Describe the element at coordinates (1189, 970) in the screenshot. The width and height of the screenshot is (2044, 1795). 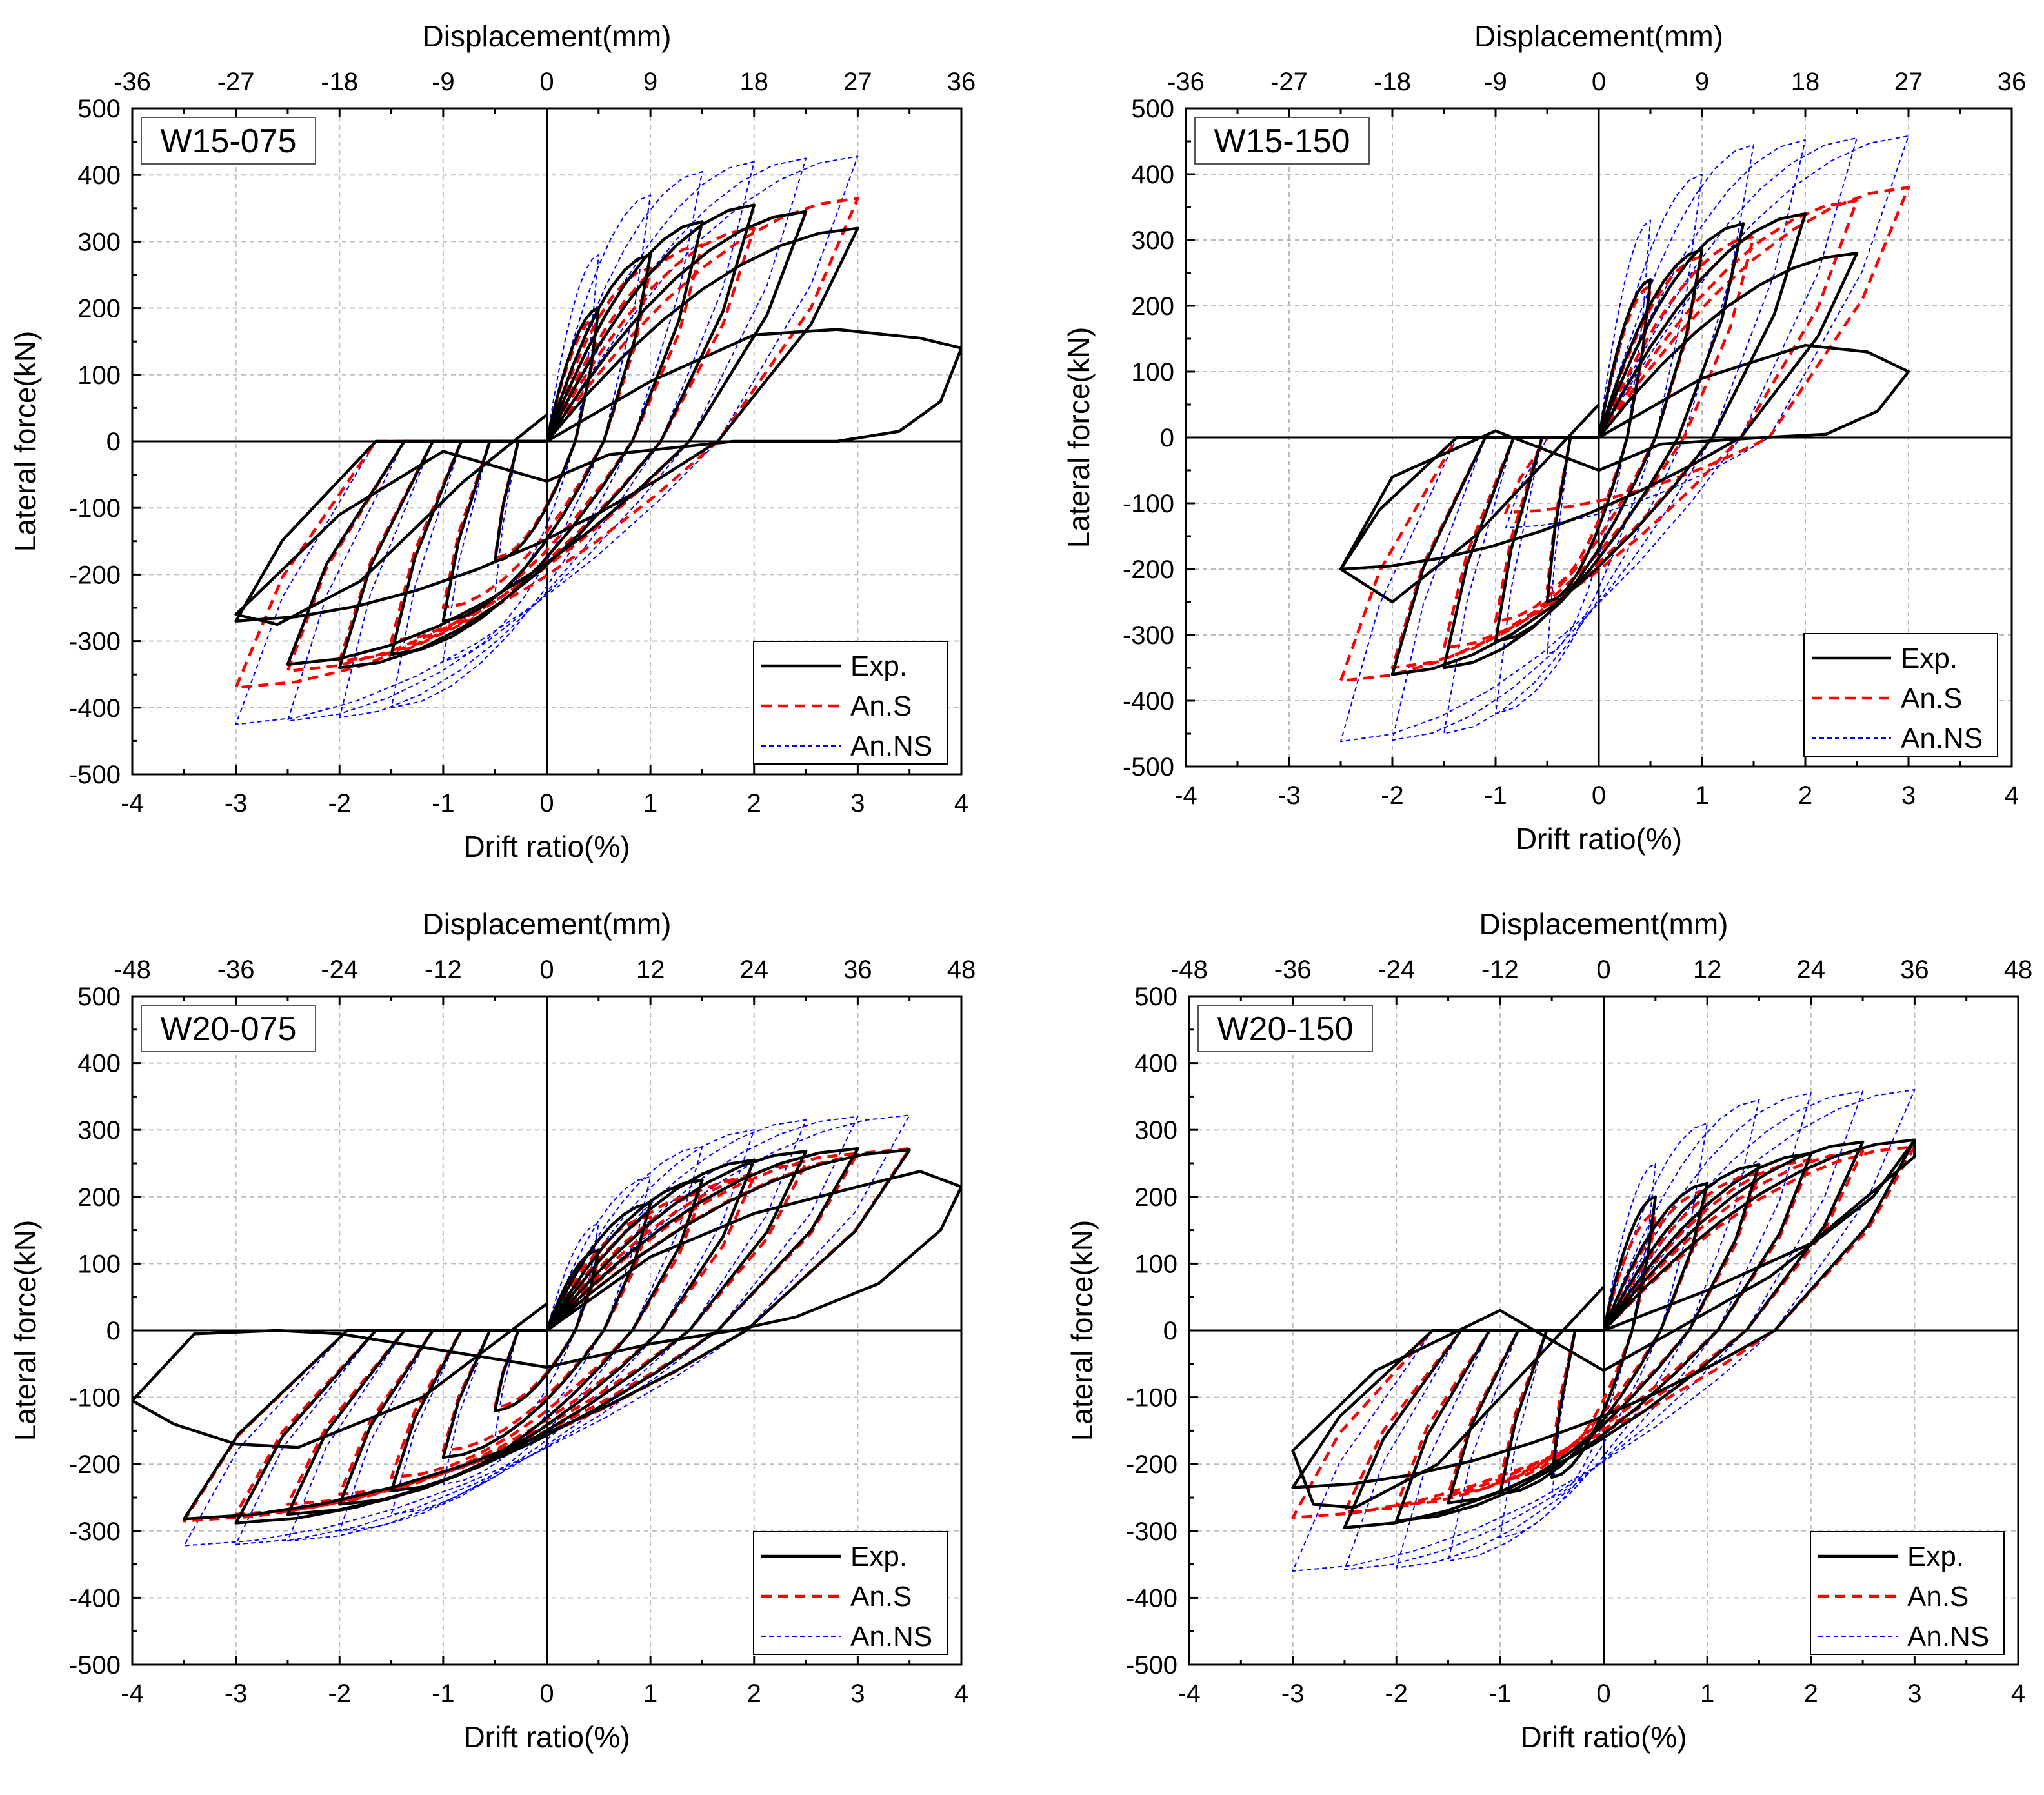
I see `x2-tick-label: -48` at that location.